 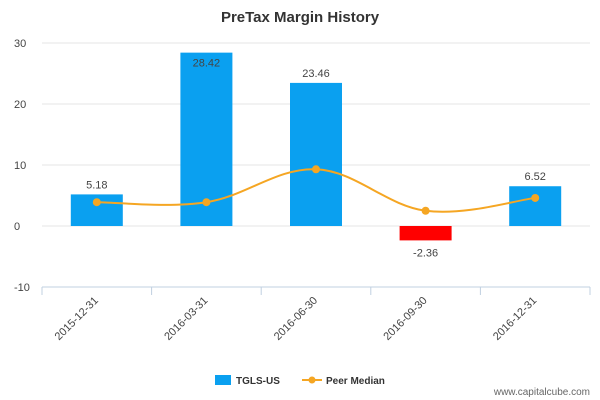 What do you see at coordinates (77, 319) in the screenshot?
I see `x-tick-label: 2015-12-31` at bounding box center [77, 319].